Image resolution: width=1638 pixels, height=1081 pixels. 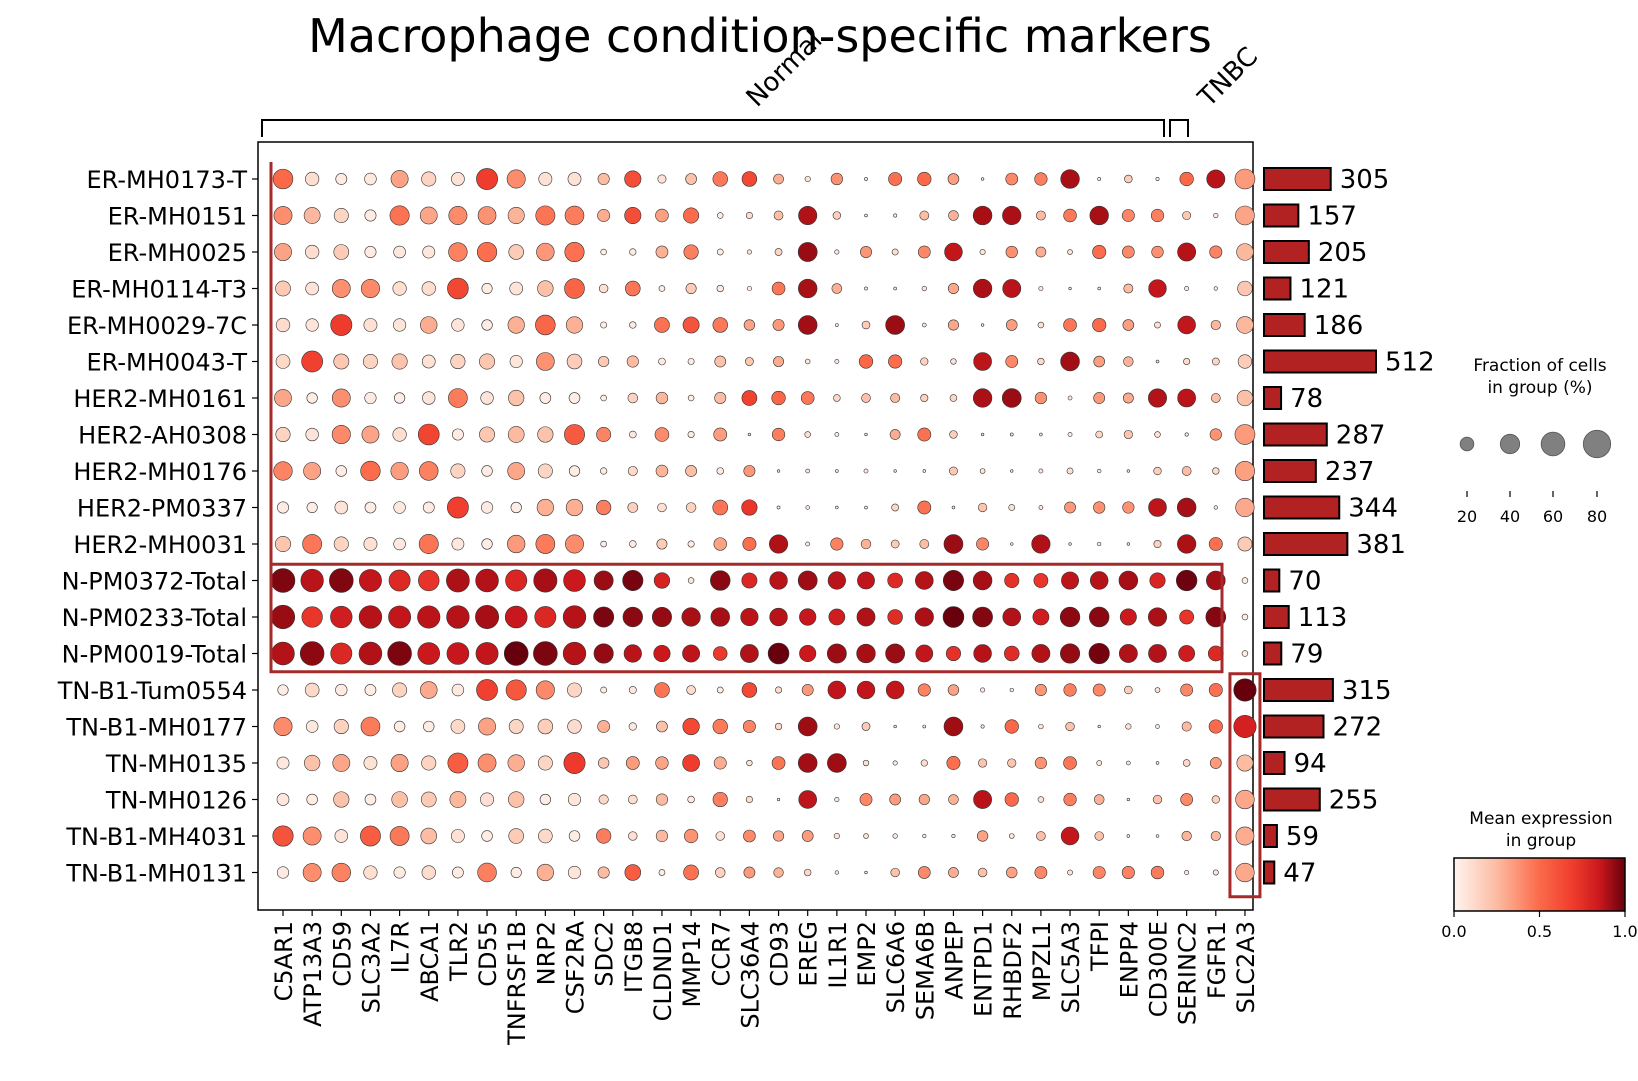 What do you see at coordinates (1013, 970) in the screenshot?
I see `x-tick-label: RHBDF2` at bounding box center [1013, 970].